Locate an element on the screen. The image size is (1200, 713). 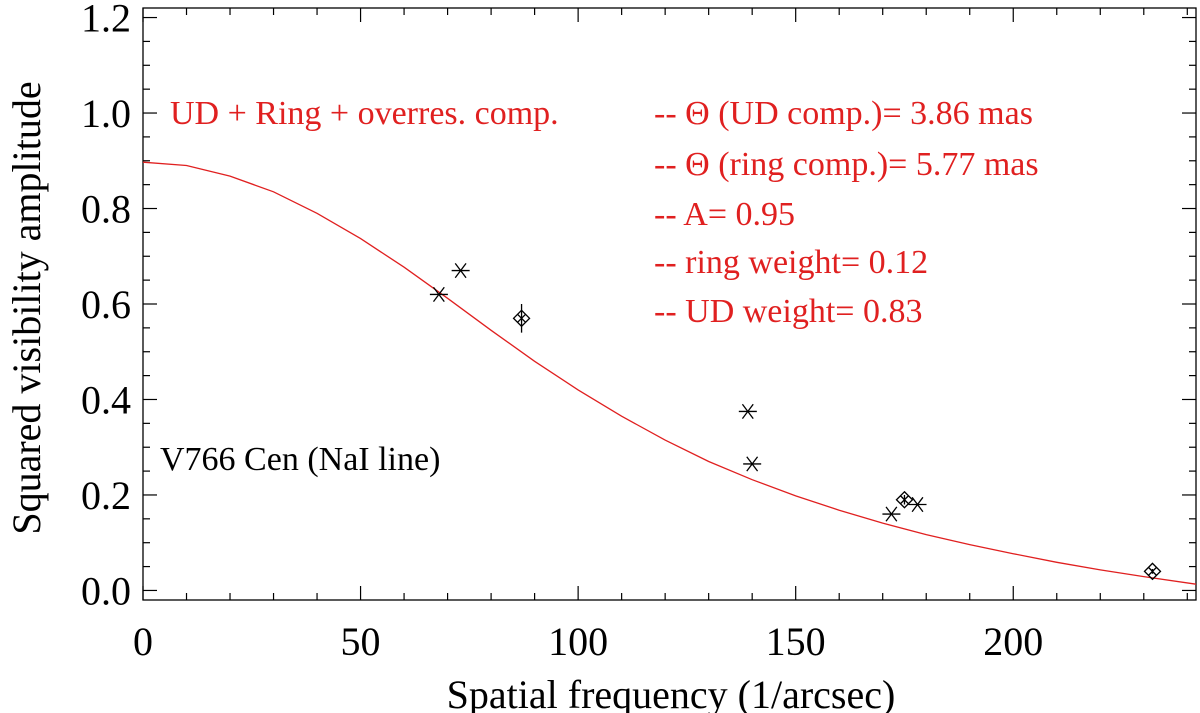
y-tick-label: 1.0 is located at coordinates (106, 113).